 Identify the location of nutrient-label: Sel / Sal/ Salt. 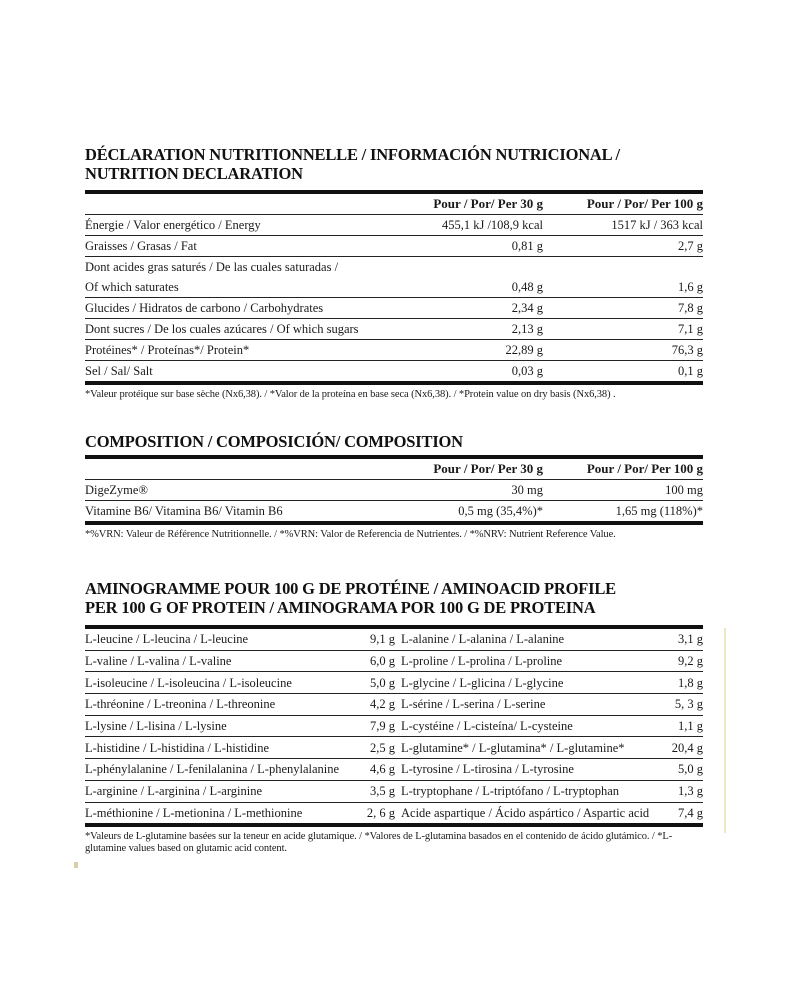
(119, 371).